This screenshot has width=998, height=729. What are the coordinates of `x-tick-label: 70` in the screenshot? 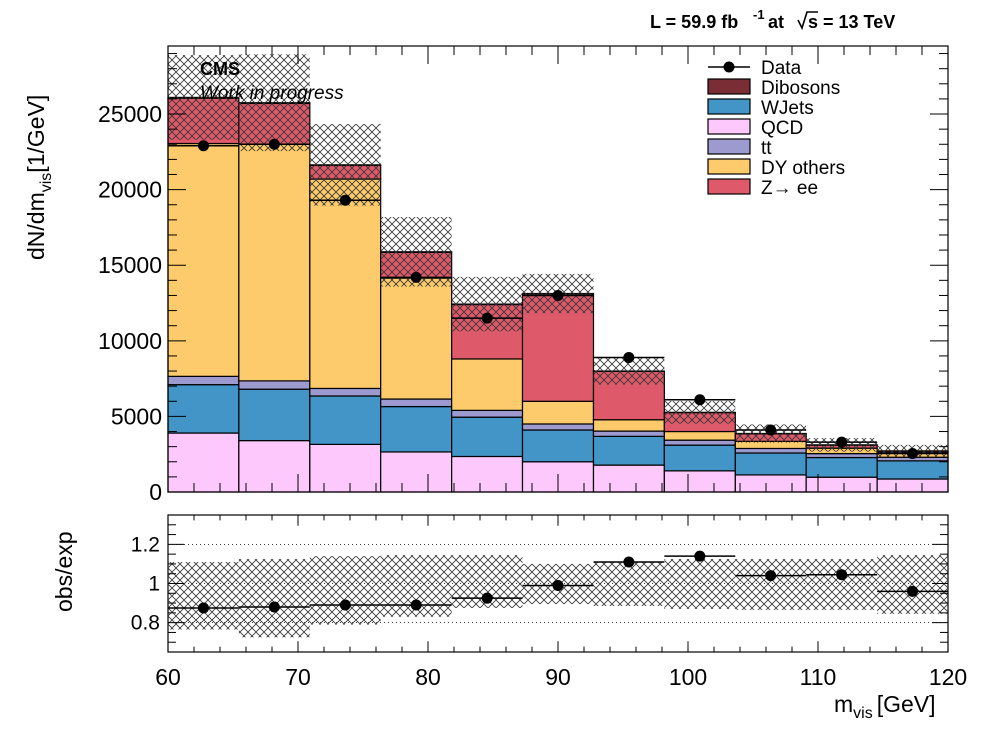 It's located at (298, 677).